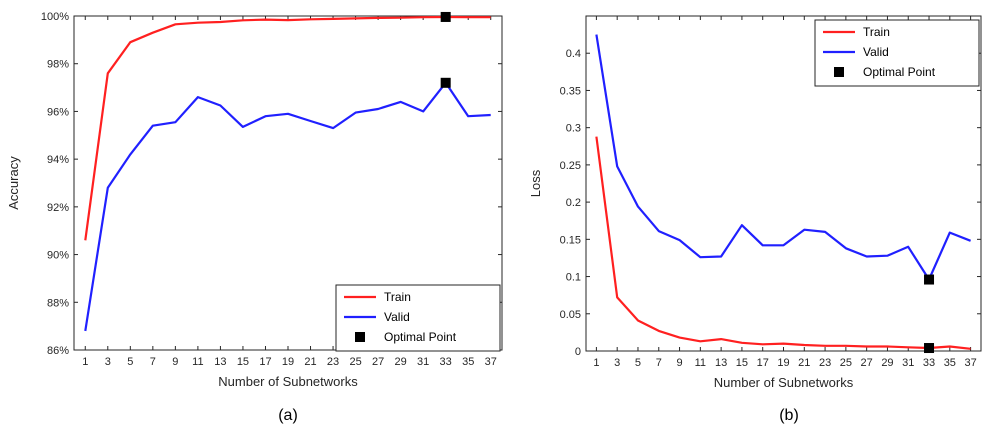 This screenshot has height=431, width=1003. I want to click on chart2-panel-caption: (b), so click(789, 415).